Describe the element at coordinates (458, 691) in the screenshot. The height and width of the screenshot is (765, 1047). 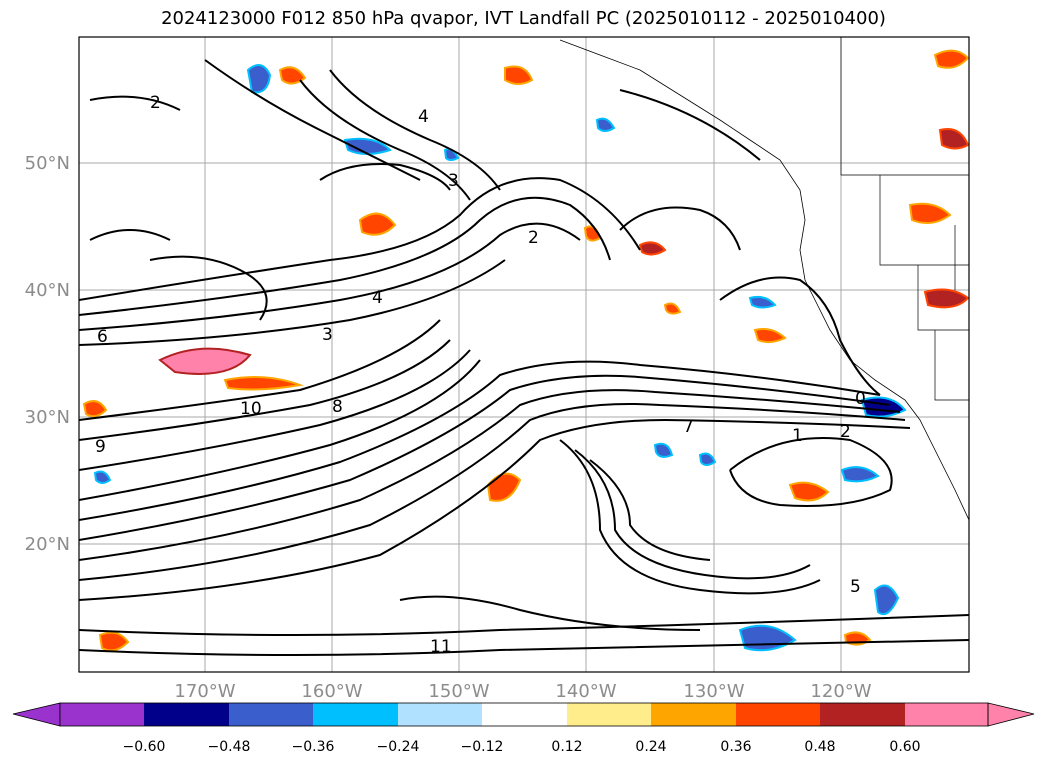
I see `lon-tick-label: 150°W` at that location.